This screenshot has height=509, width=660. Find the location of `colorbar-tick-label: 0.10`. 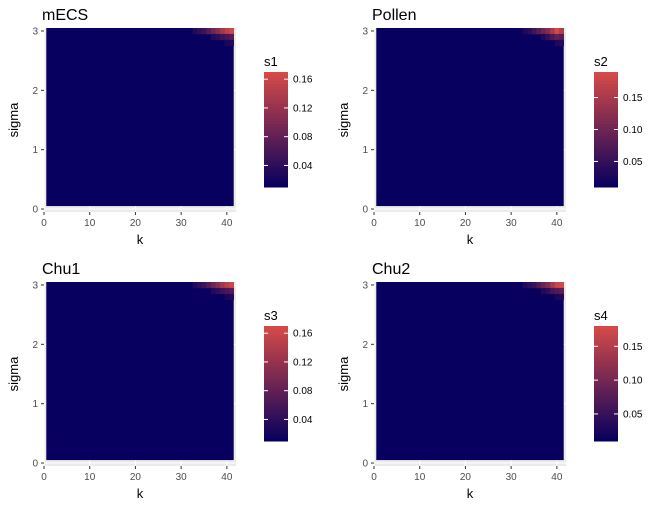

colorbar-tick-label: 0.10 is located at coordinates (633, 130).